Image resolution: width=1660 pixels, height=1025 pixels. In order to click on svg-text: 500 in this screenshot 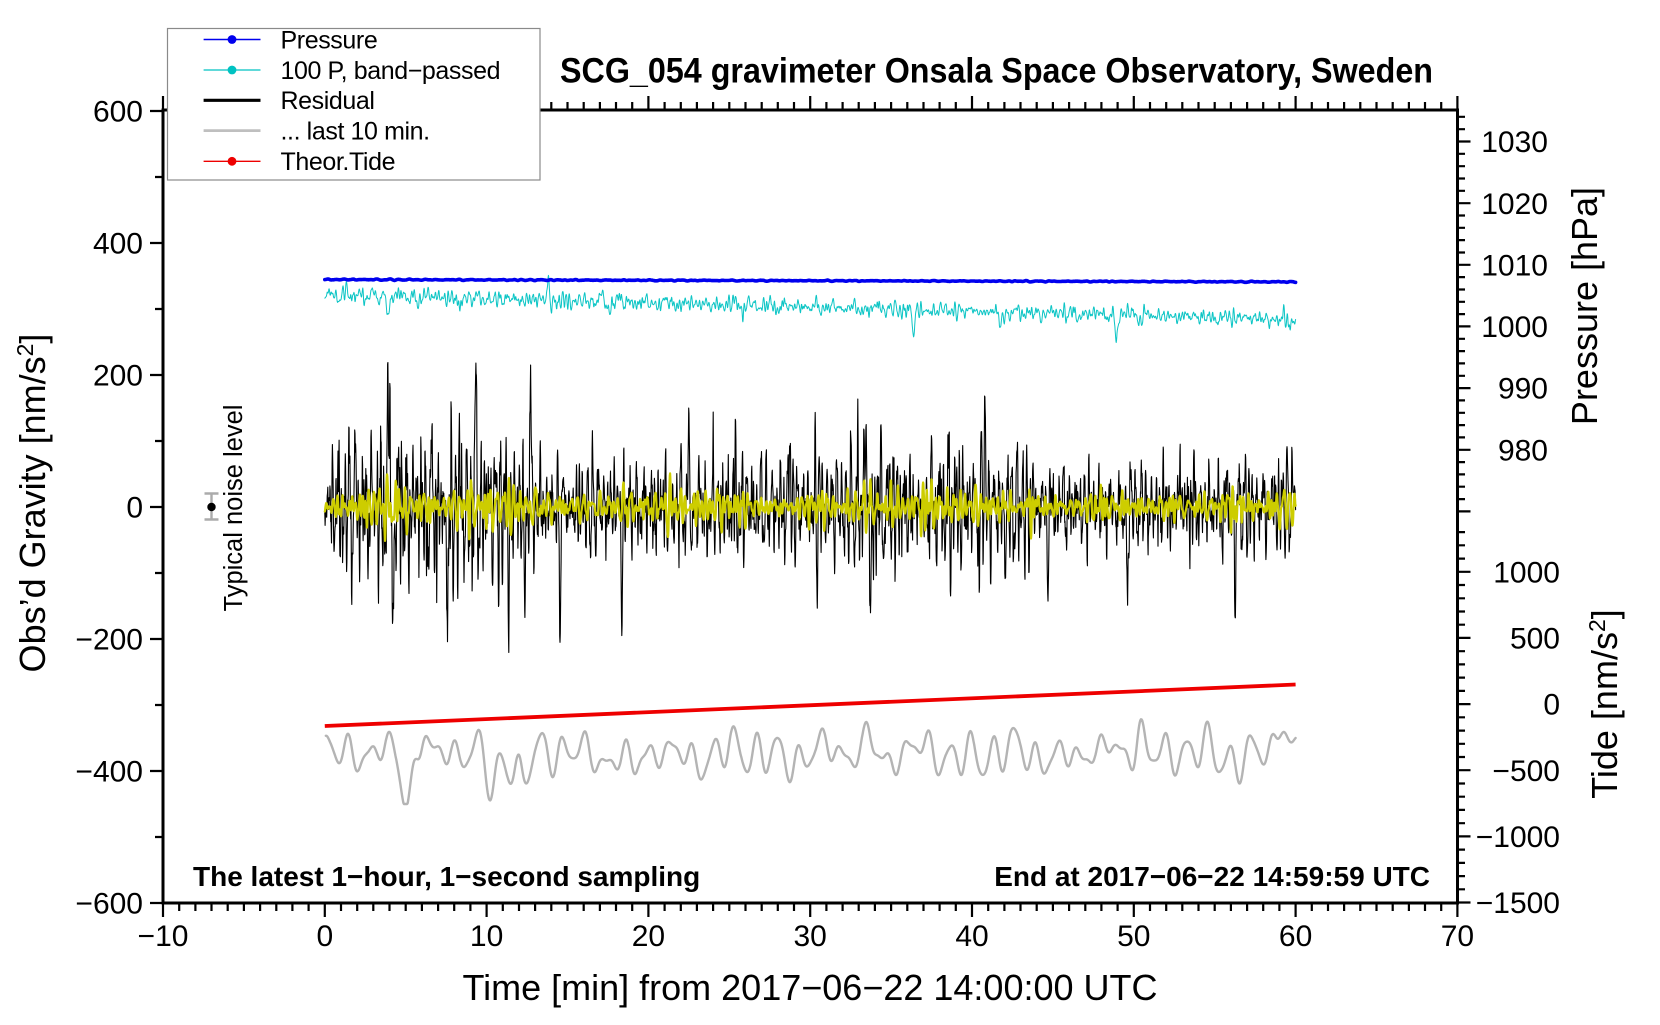, I will do `click(1535, 639)`.